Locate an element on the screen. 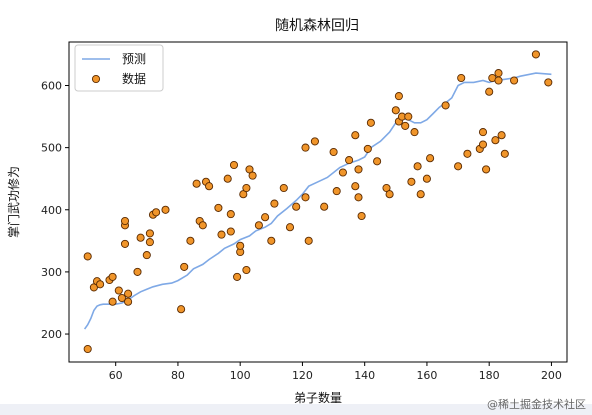  y-tick-label: 200 is located at coordinates (51, 334).